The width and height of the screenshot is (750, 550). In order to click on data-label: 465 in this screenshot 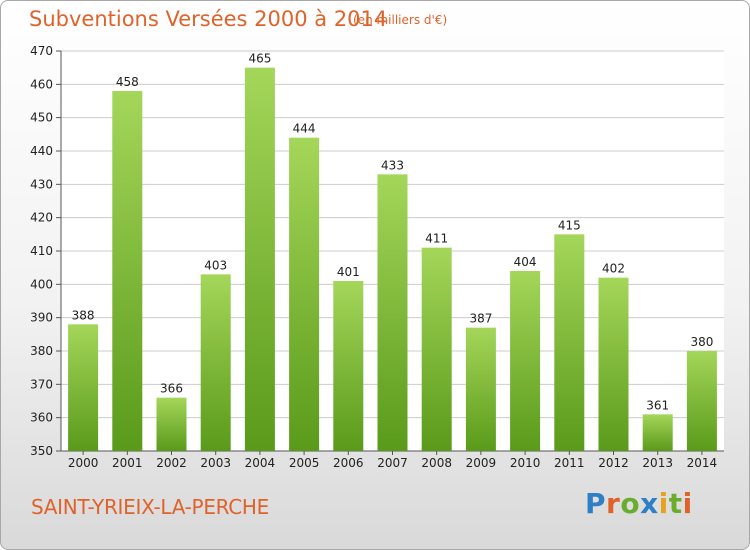, I will do `click(259, 59)`.